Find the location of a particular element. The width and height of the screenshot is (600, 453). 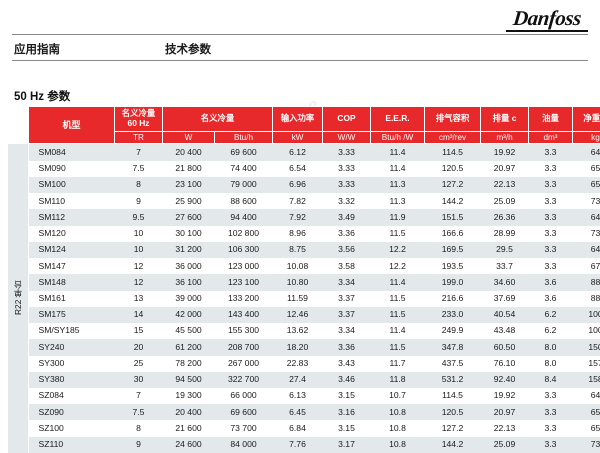

cell-cop: 3.33 is located at coordinates (347, 185).